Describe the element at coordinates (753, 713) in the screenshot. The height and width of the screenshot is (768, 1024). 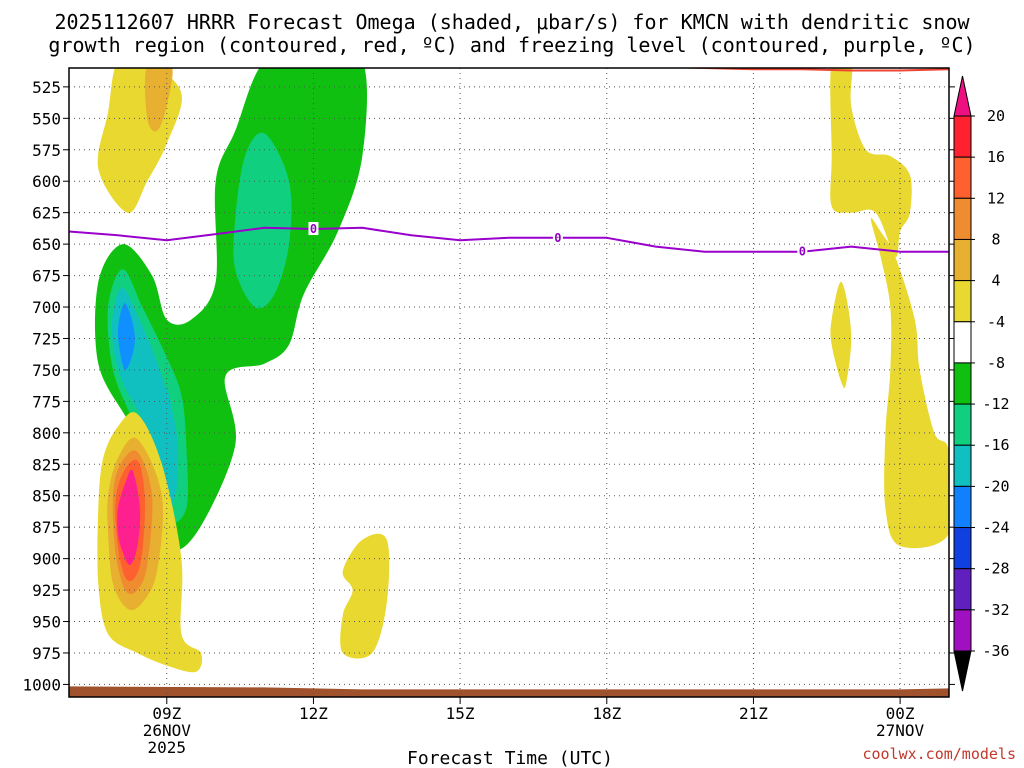
I see `x-tick-label-21Z: 21Z` at that location.